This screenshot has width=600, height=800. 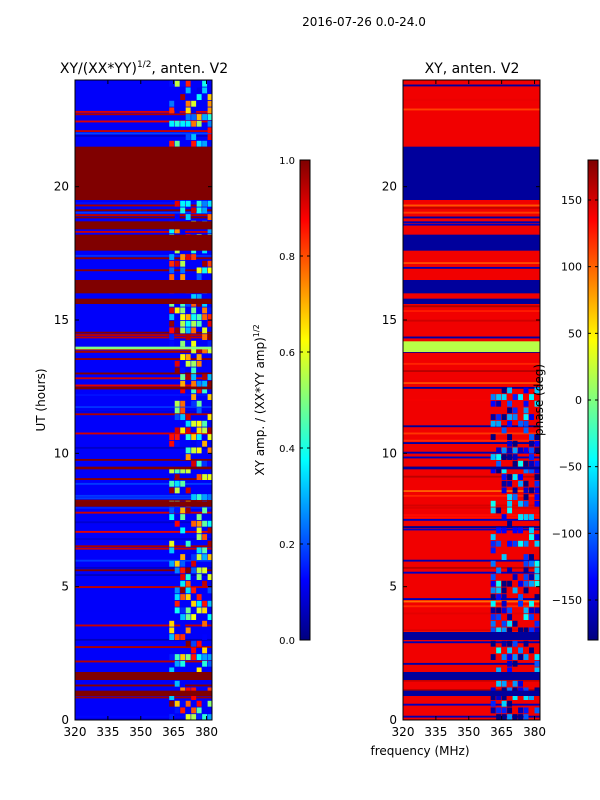 What do you see at coordinates (571, 200) in the screenshot?
I see `right-colorbar-tick-label: 150` at bounding box center [571, 200].